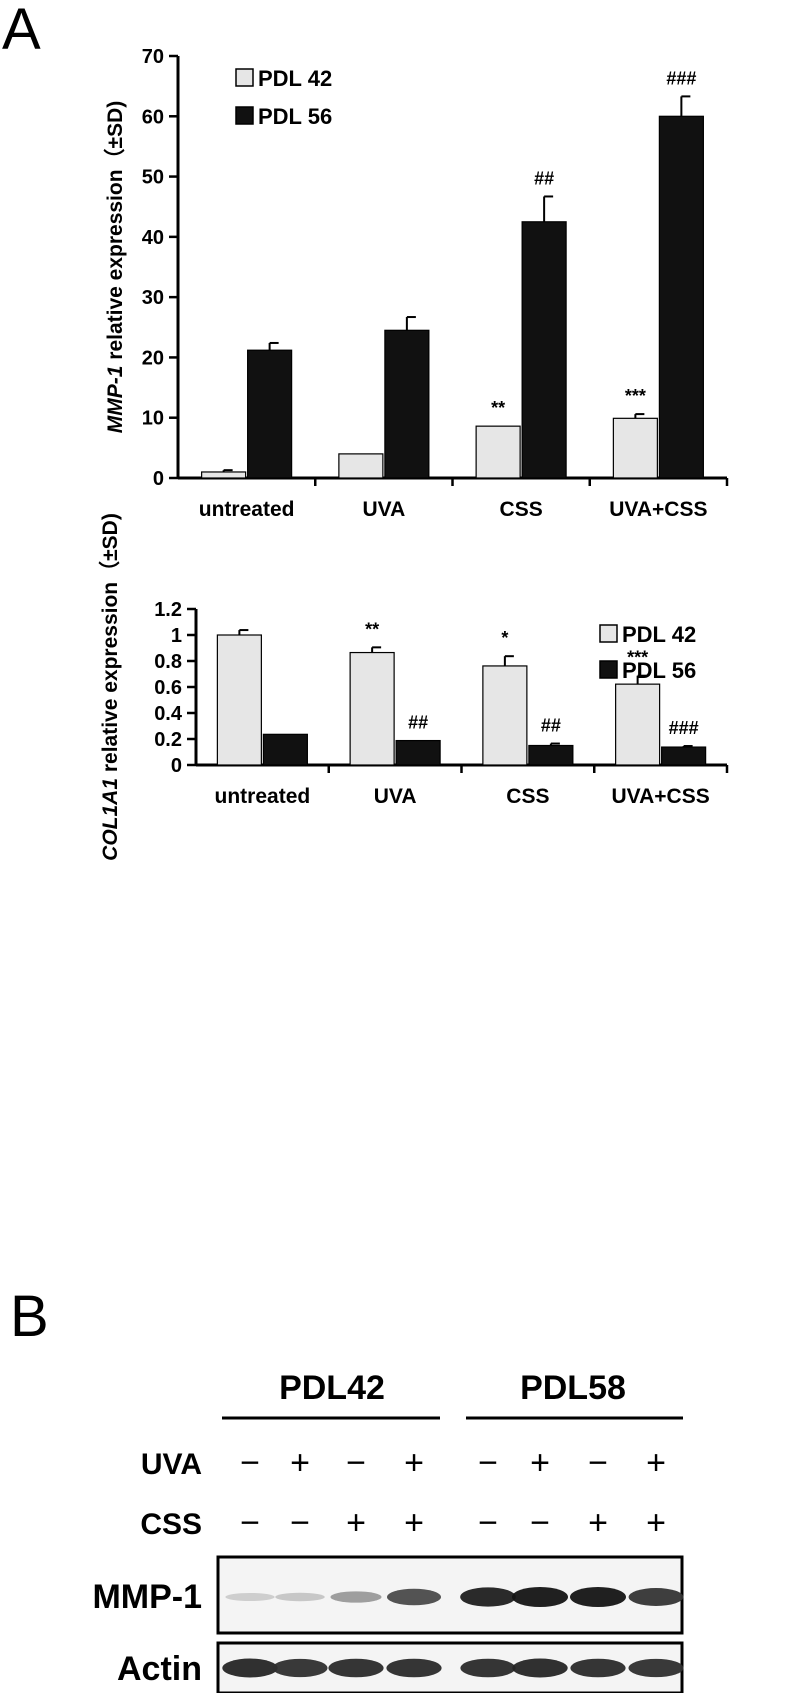 The width and height of the screenshot is (794, 1693). What do you see at coordinates (168, 714) in the screenshot?
I see `y-tick-label: 0.4` at bounding box center [168, 714].